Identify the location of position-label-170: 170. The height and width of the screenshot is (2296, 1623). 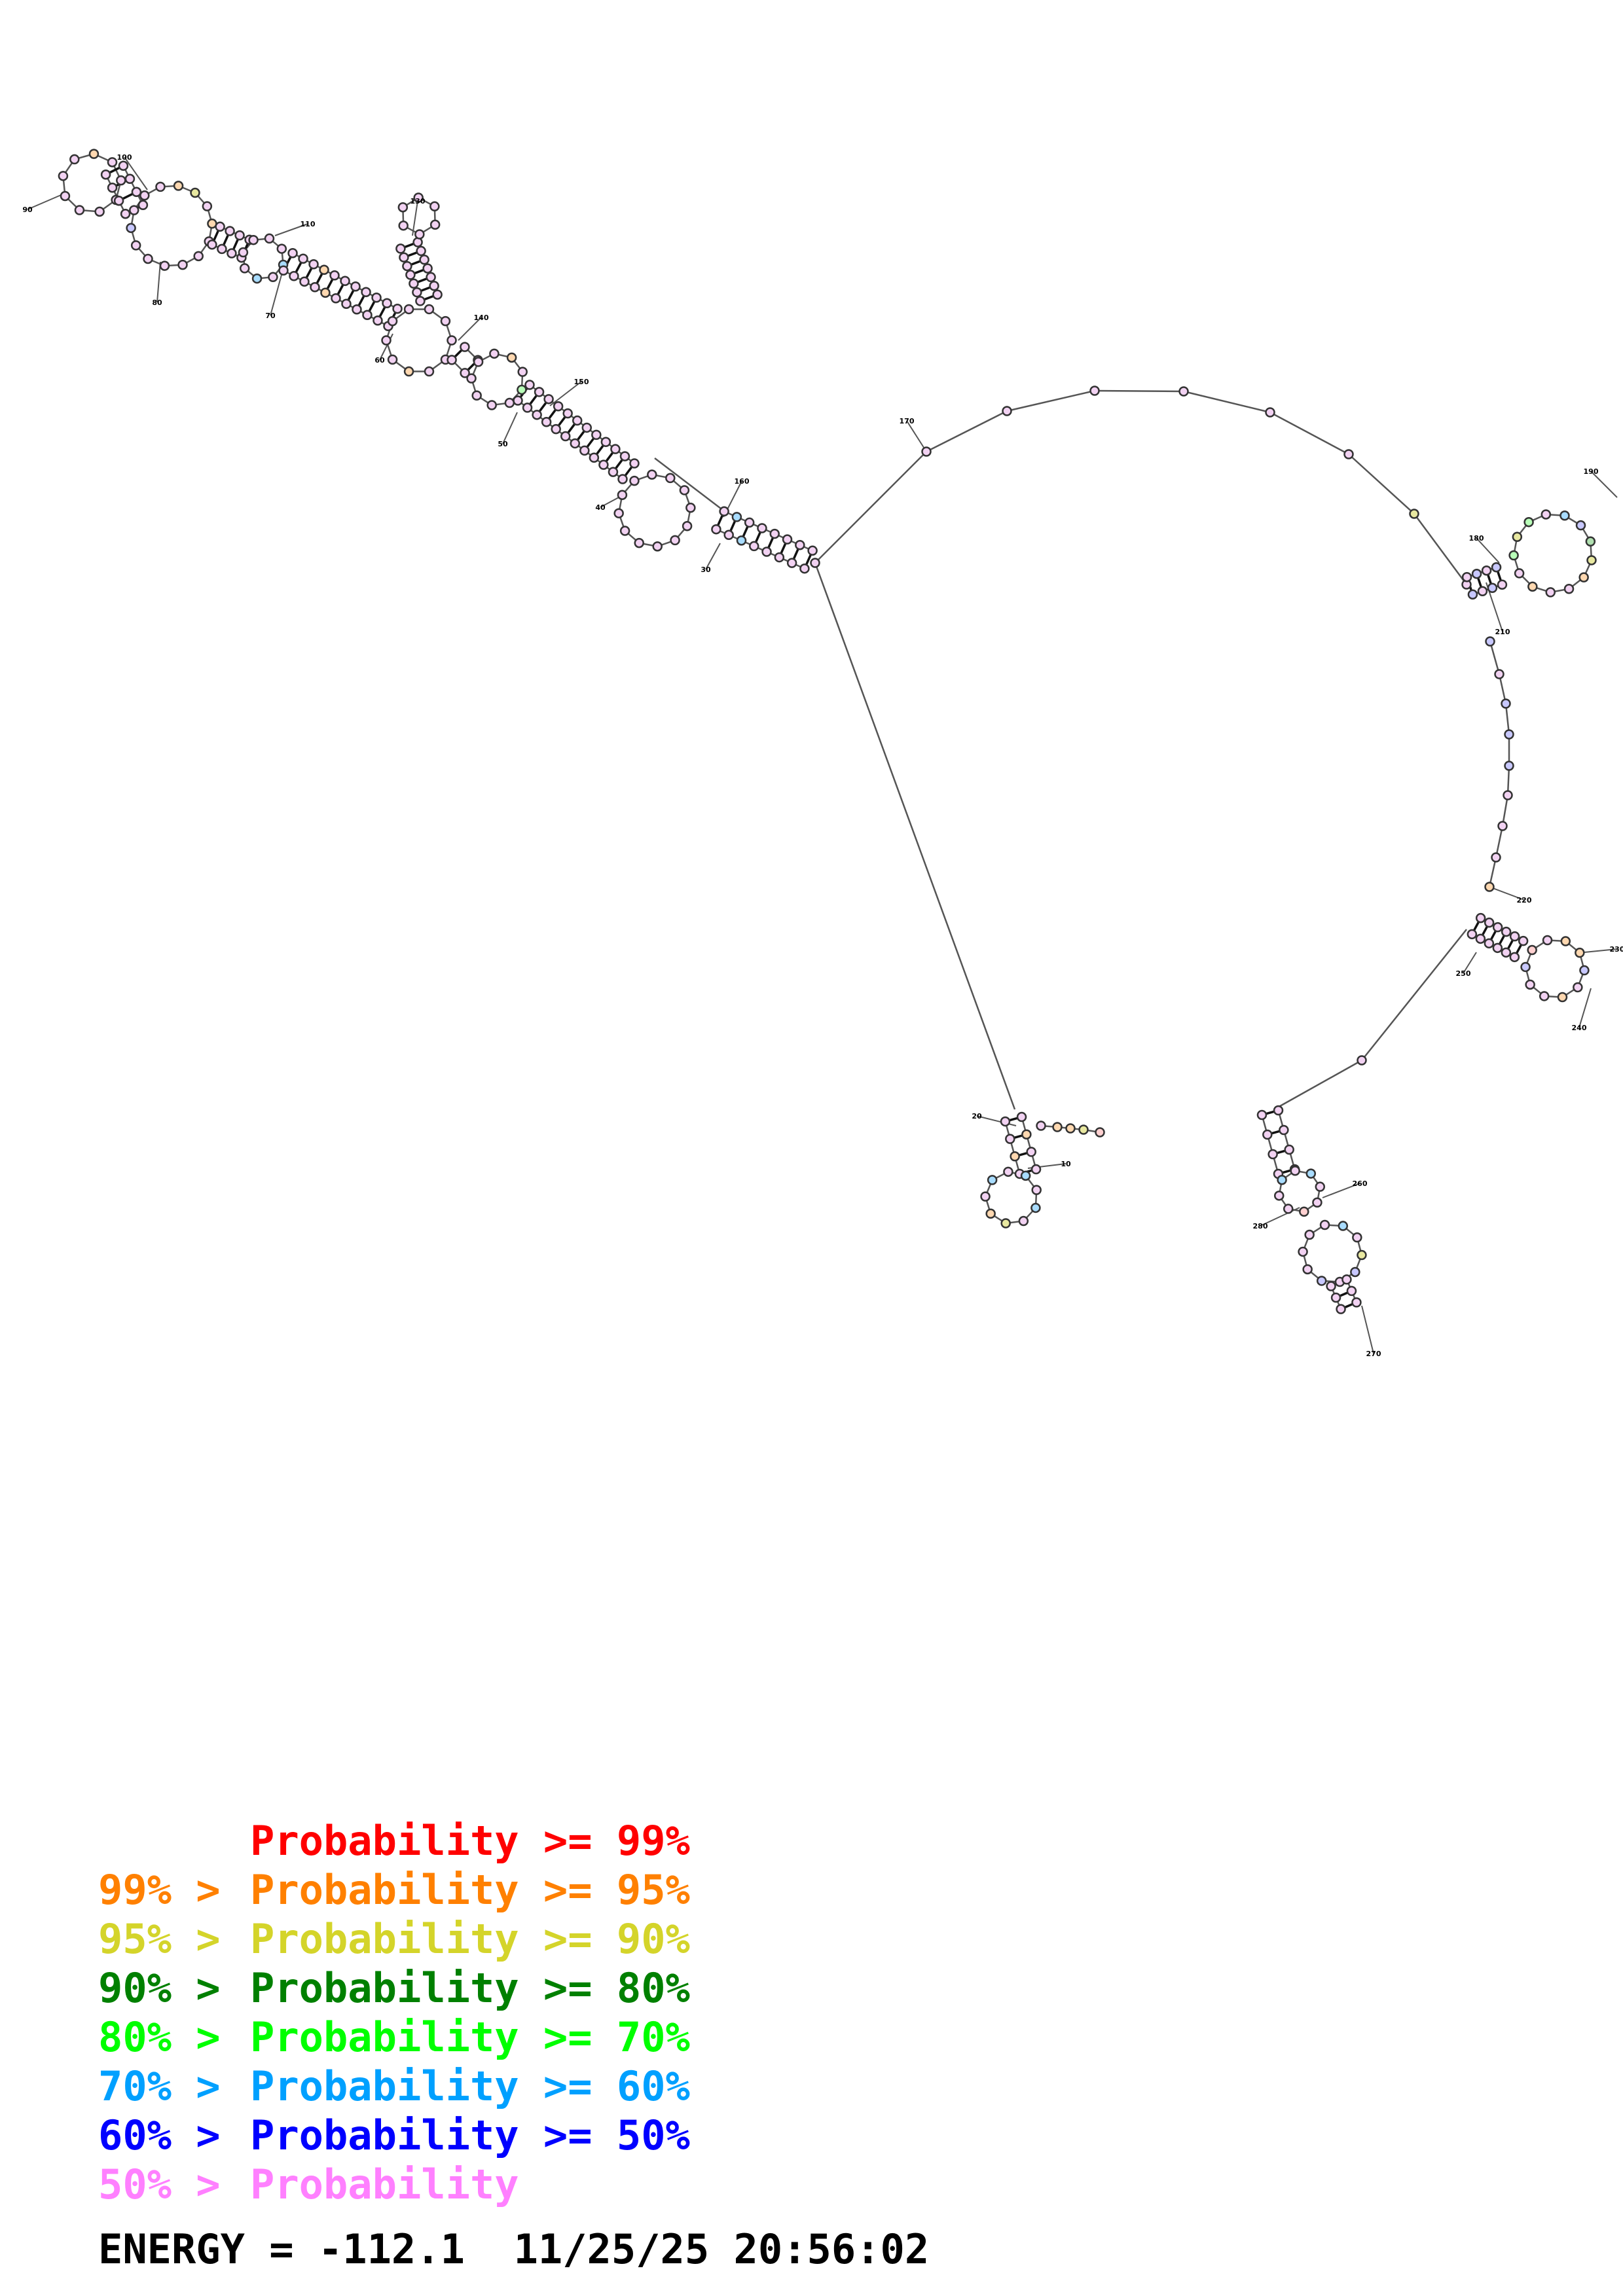
(907, 421).